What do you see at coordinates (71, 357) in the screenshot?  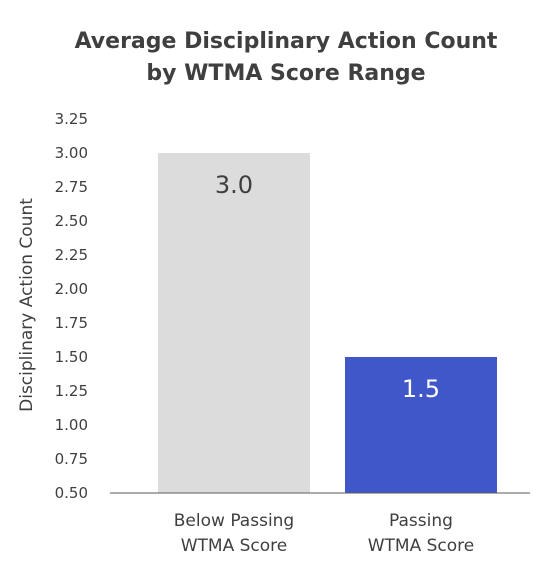 I see `y-tick-label: 1.50` at bounding box center [71, 357].